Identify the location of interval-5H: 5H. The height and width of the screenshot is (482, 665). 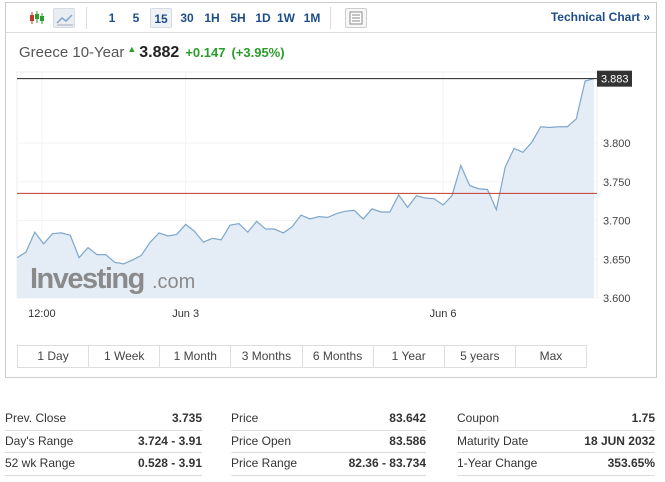
(238, 18).